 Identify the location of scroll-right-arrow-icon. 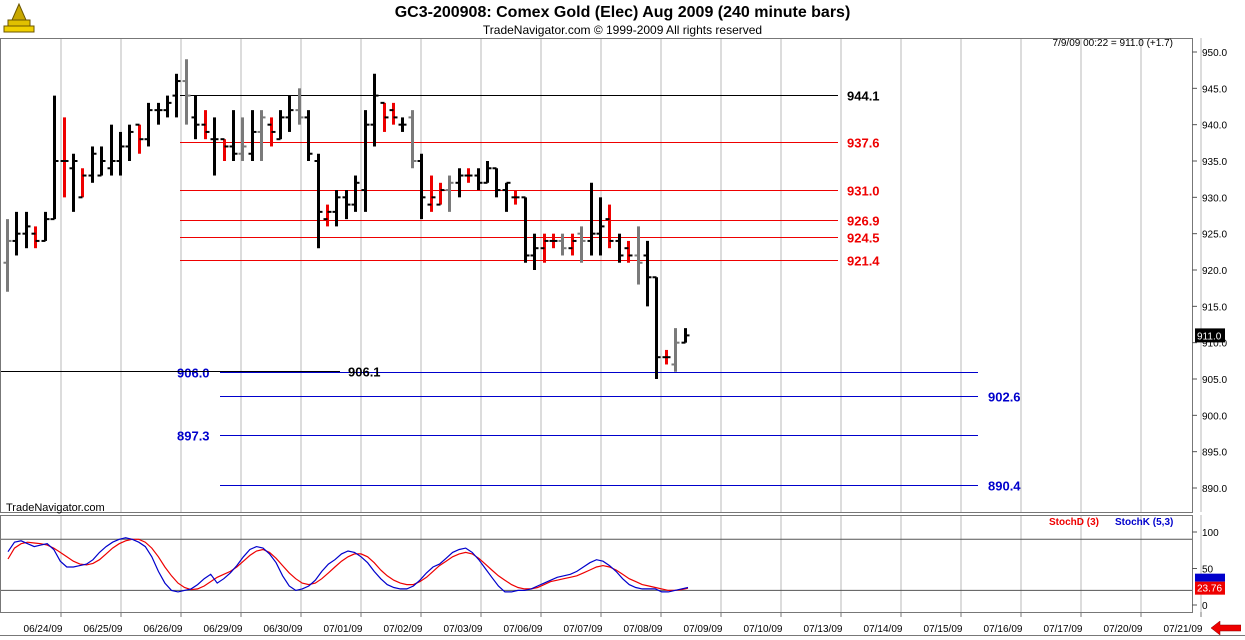
(1226, 628).